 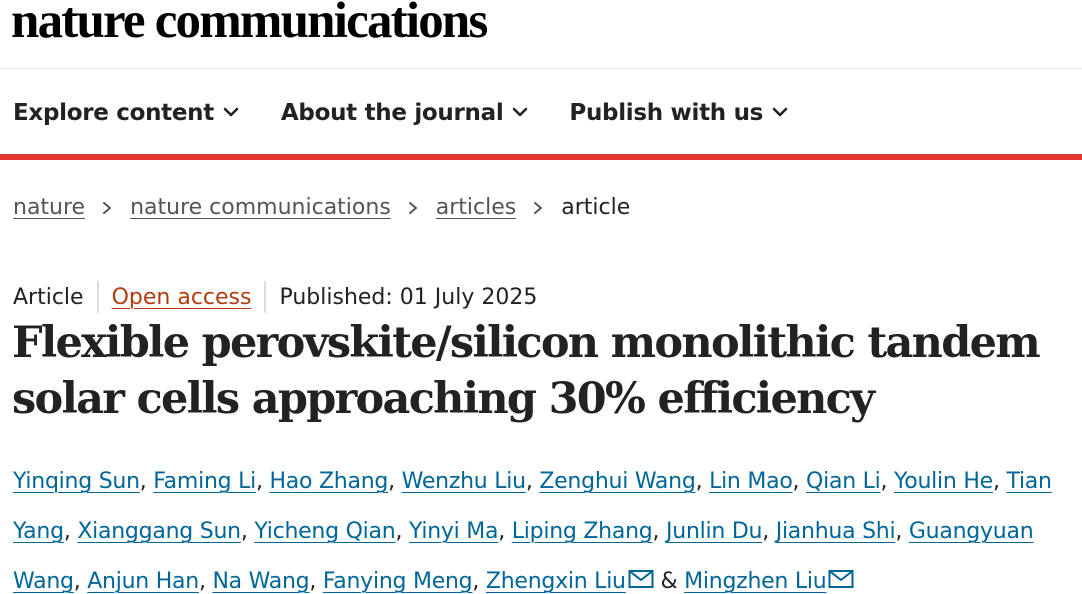 I want to click on author-link: Faming Li, so click(x=204, y=481).